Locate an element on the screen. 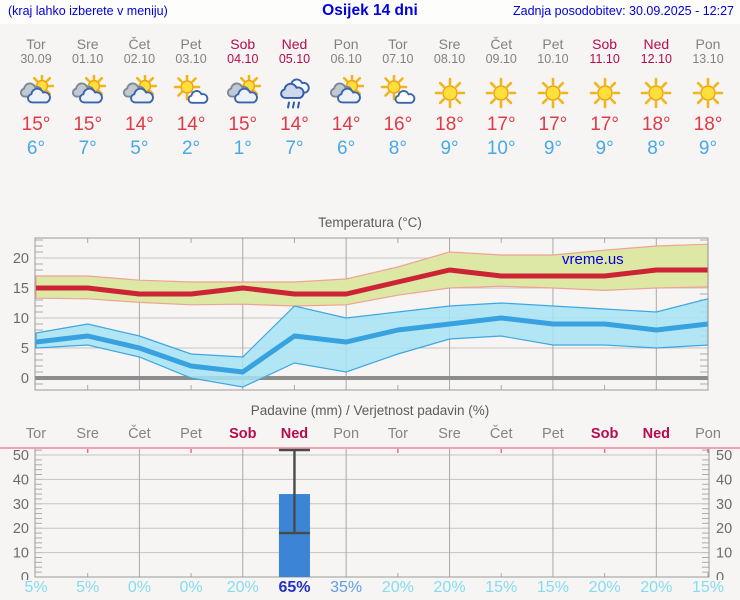 The image size is (740, 600). forecast-day: Tor 07.10 16° 8° is located at coordinates (398, 98).